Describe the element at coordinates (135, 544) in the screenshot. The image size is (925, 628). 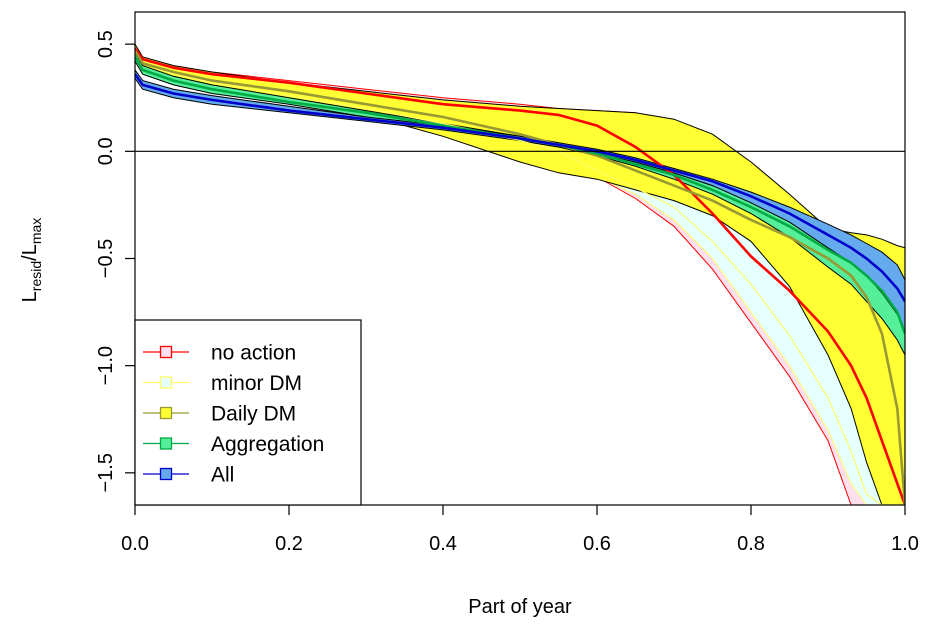
I see `x-tick-label: 0.0` at that location.